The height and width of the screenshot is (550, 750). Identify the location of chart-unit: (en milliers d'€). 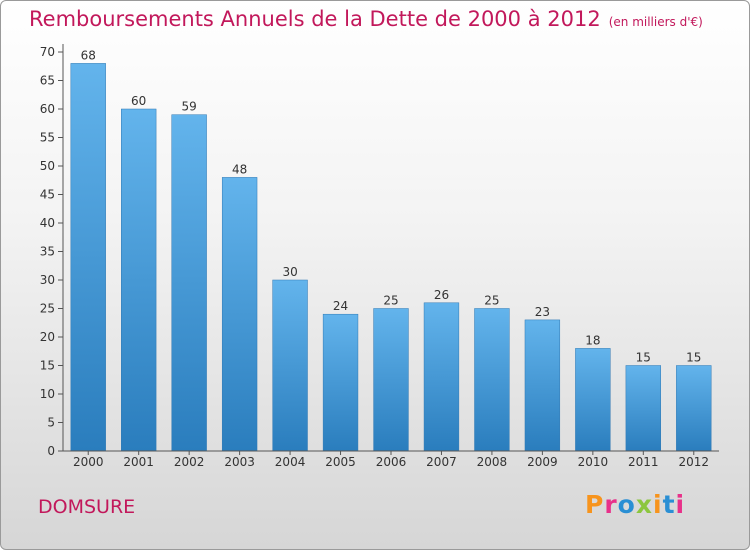
(655, 22).